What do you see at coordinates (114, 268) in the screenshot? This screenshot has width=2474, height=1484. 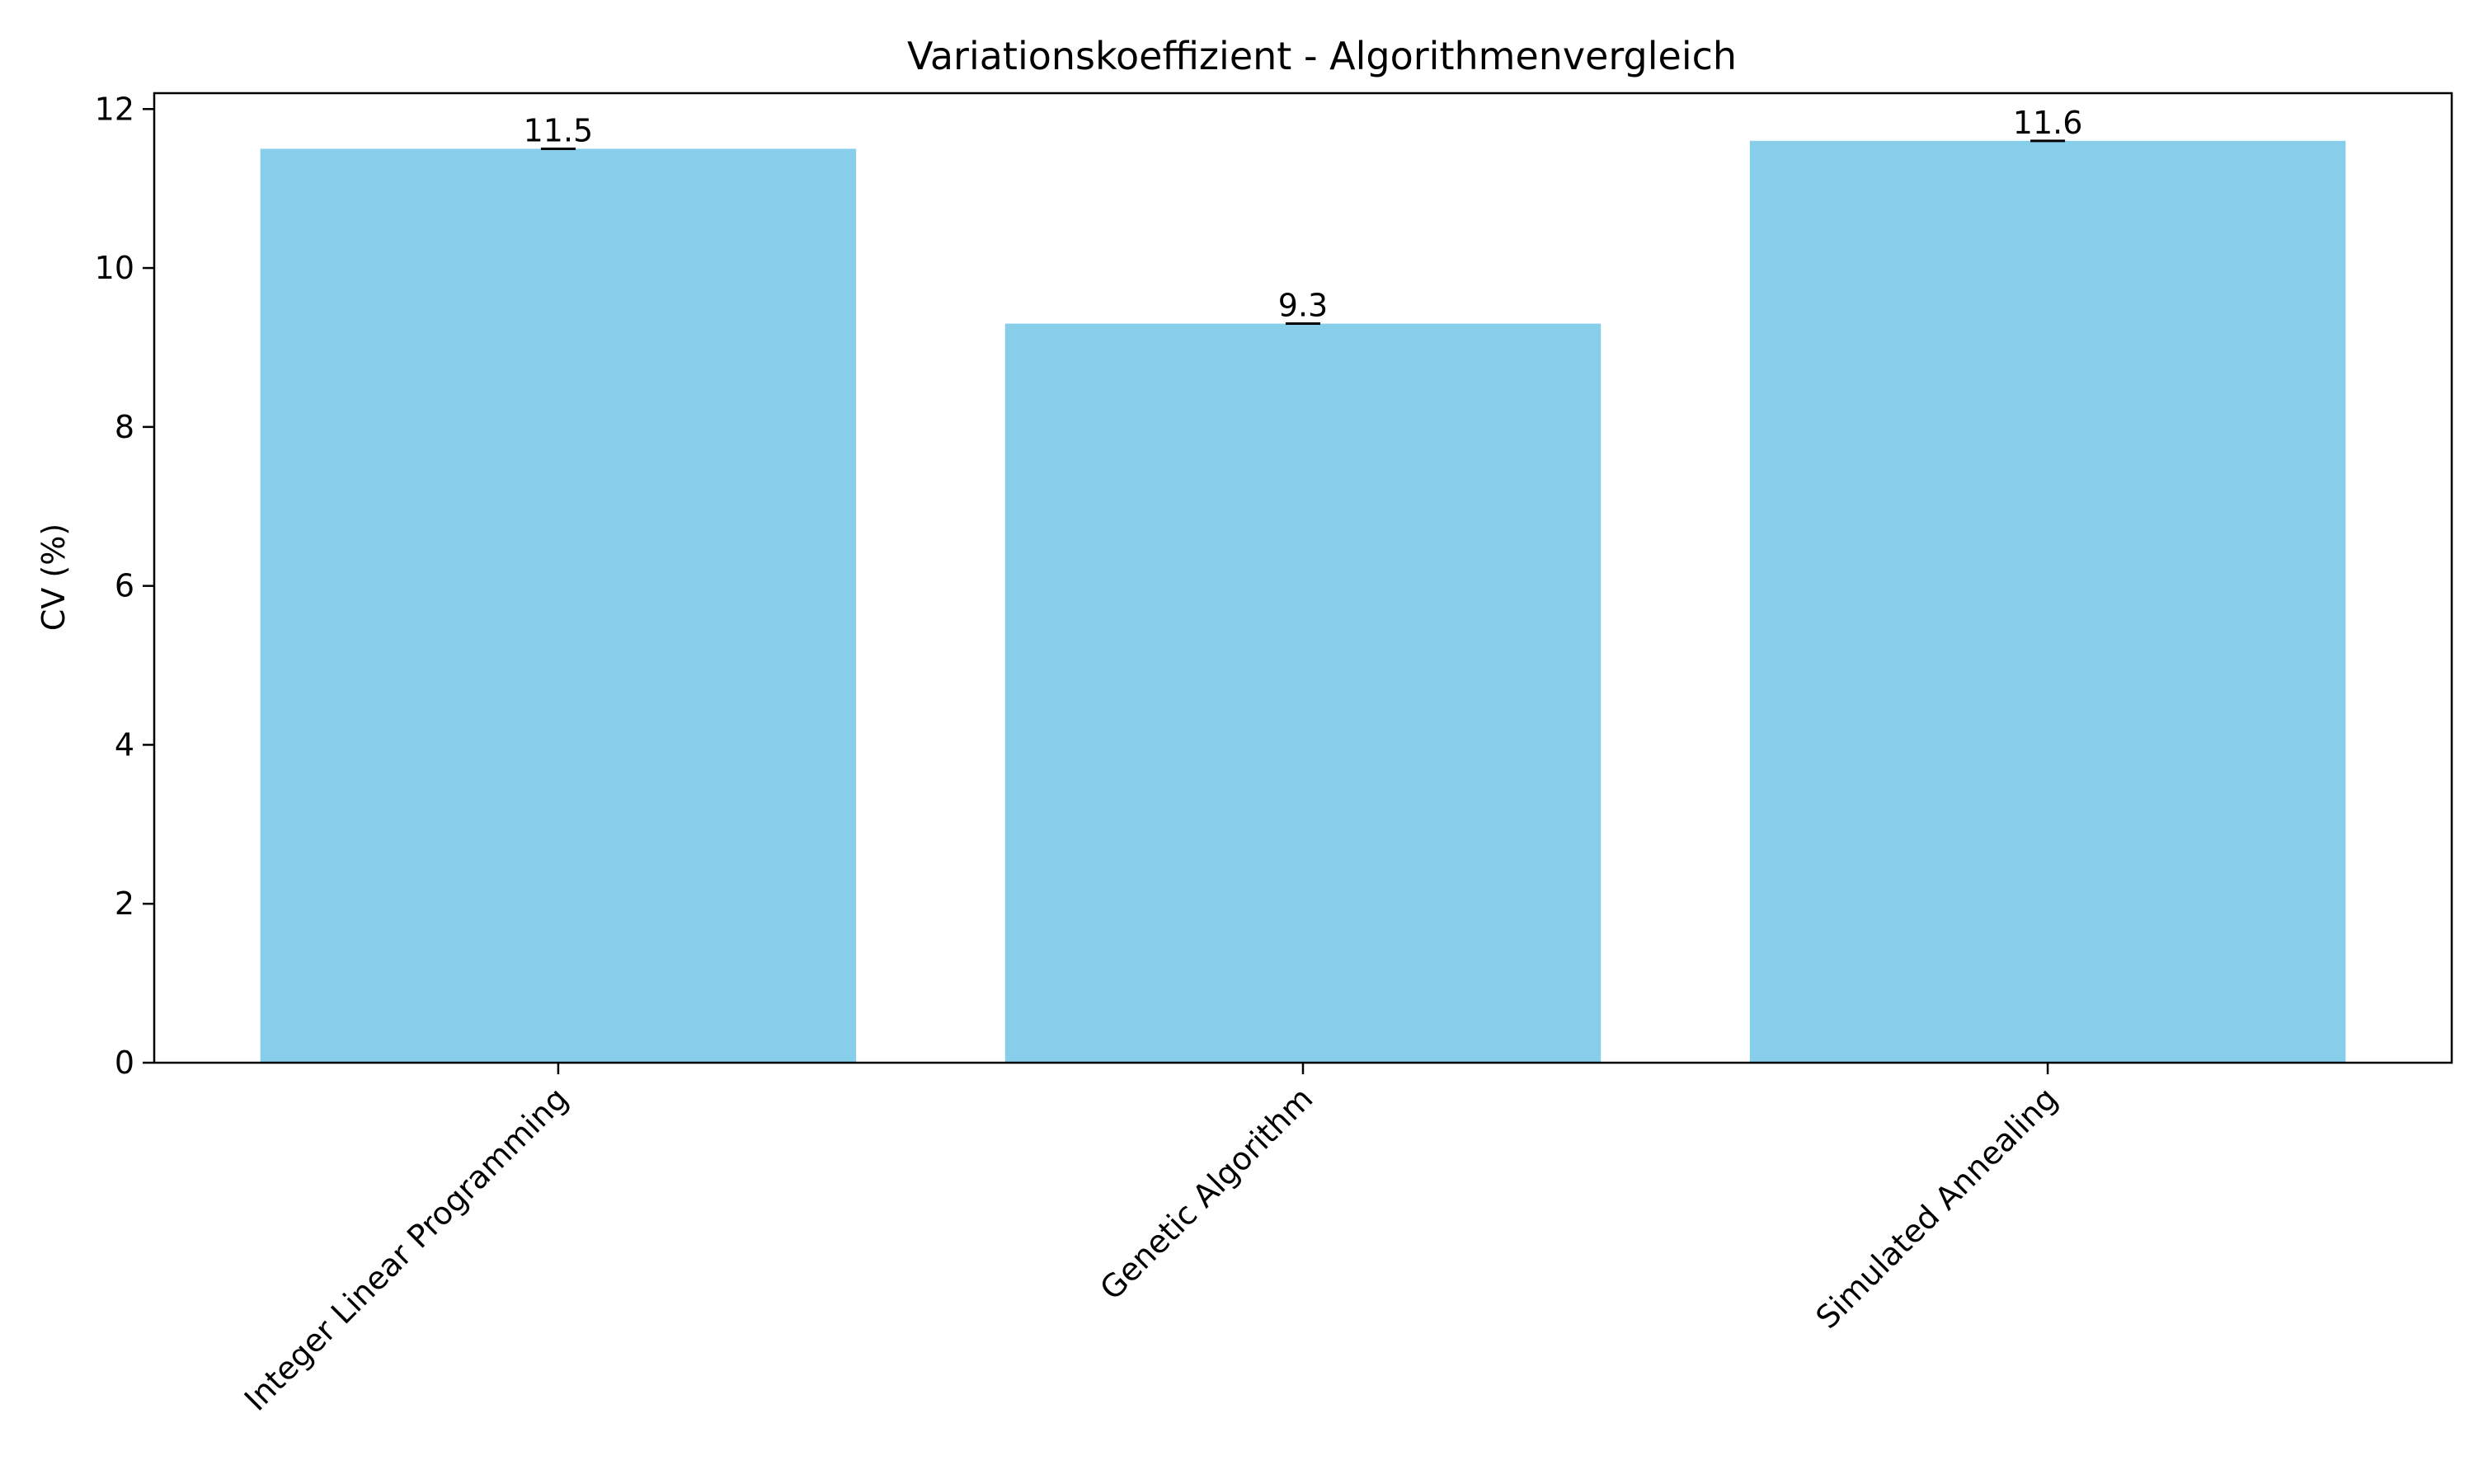 I see `y-tick-label: 10` at bounding box center [114, 268].